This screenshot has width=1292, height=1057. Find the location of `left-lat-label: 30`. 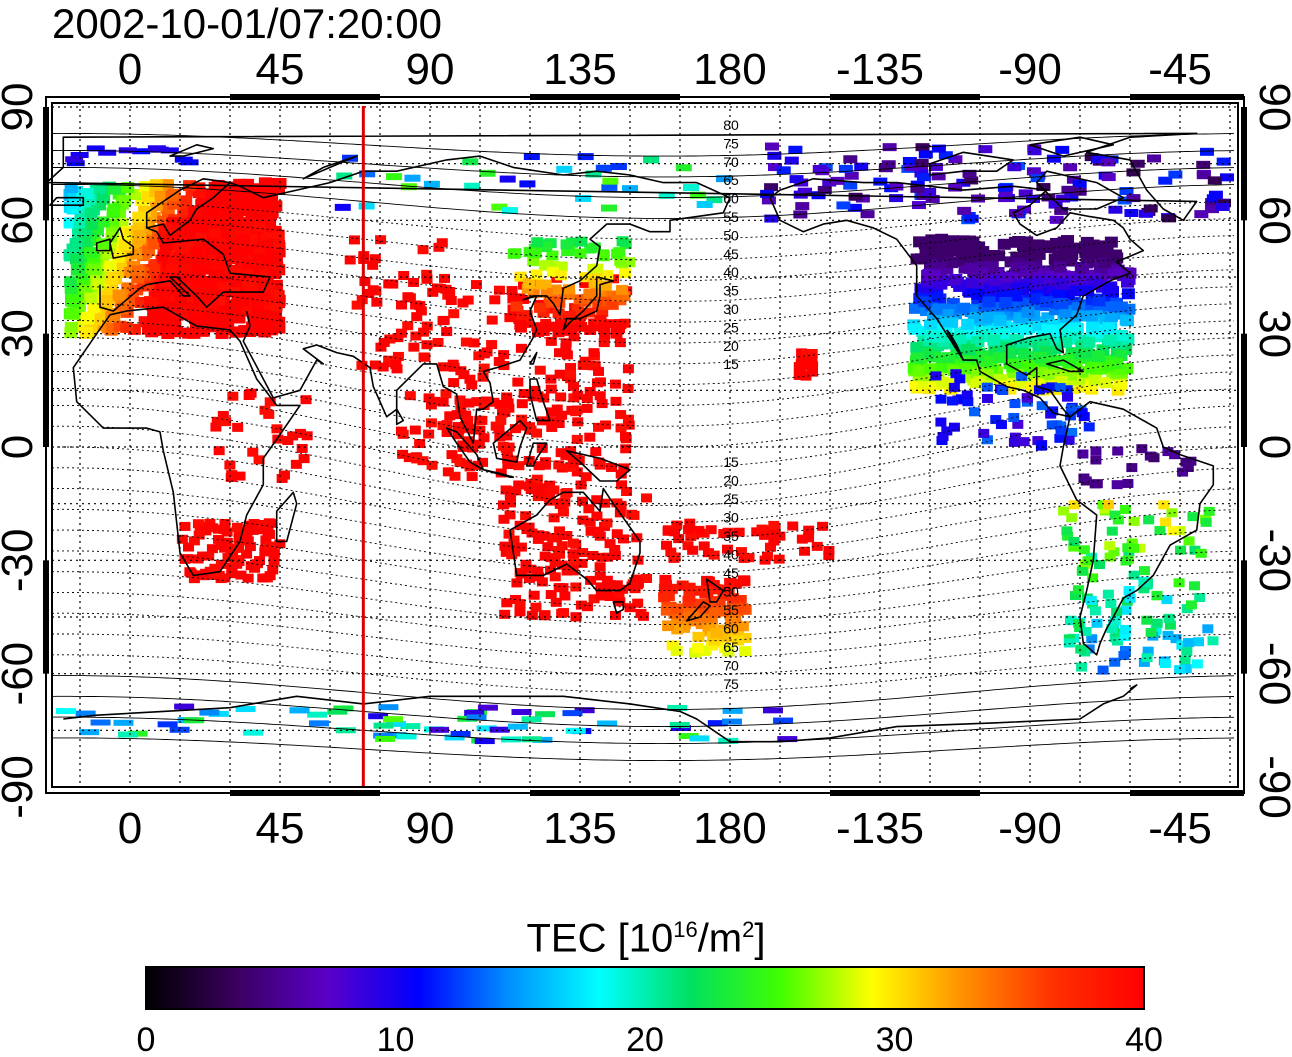

left-lat-label: 30 is located at coordinates (21, 333).